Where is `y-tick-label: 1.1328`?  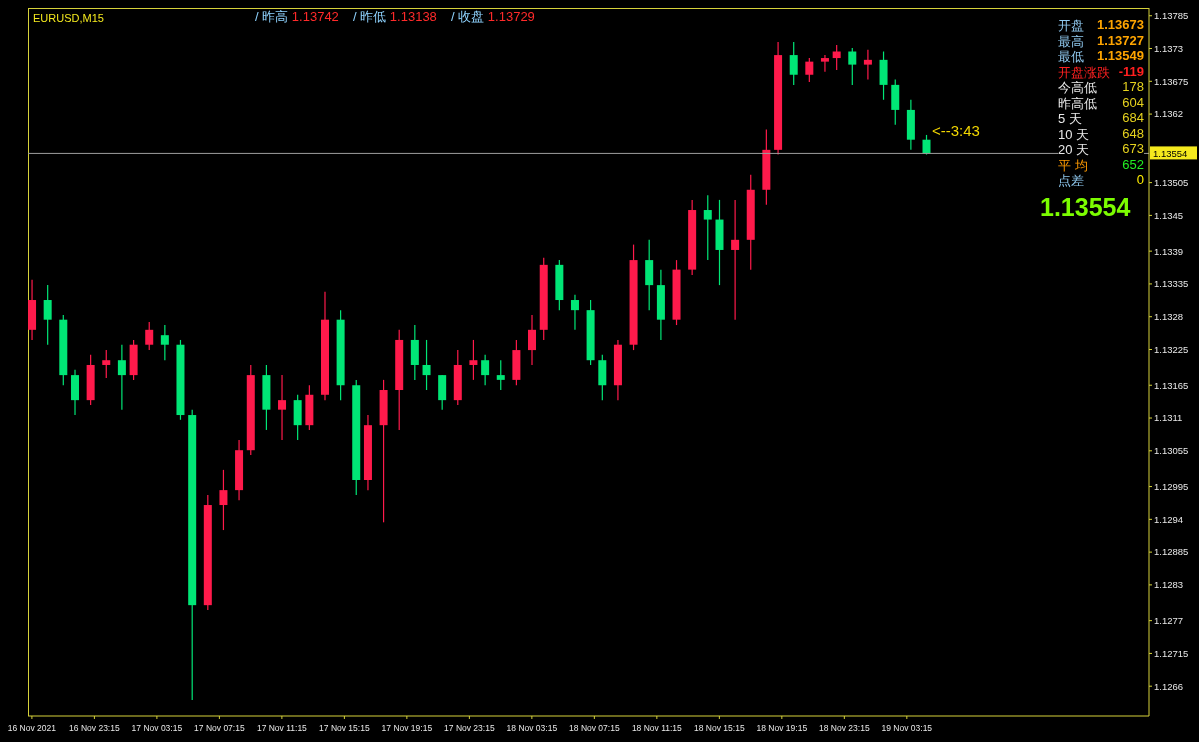
y-tick-label: 1.1328 is located at coordinates (1169, 317).